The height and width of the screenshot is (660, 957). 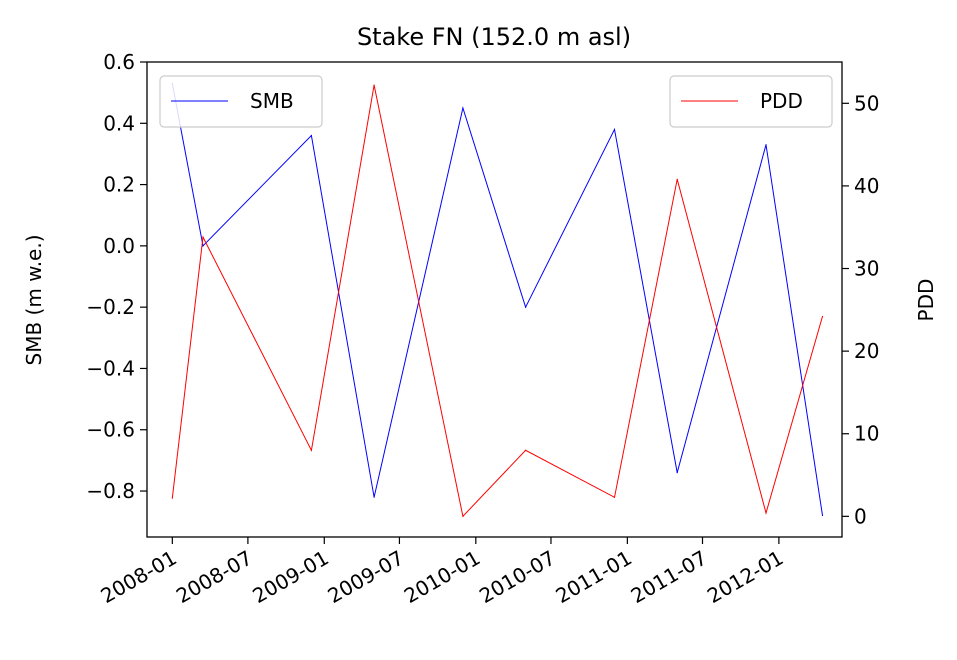 What do you see at coordinates (781, 101) in the screenshot?
I see `legend-label-pdd: PDD` at bounding box center [781, 101].